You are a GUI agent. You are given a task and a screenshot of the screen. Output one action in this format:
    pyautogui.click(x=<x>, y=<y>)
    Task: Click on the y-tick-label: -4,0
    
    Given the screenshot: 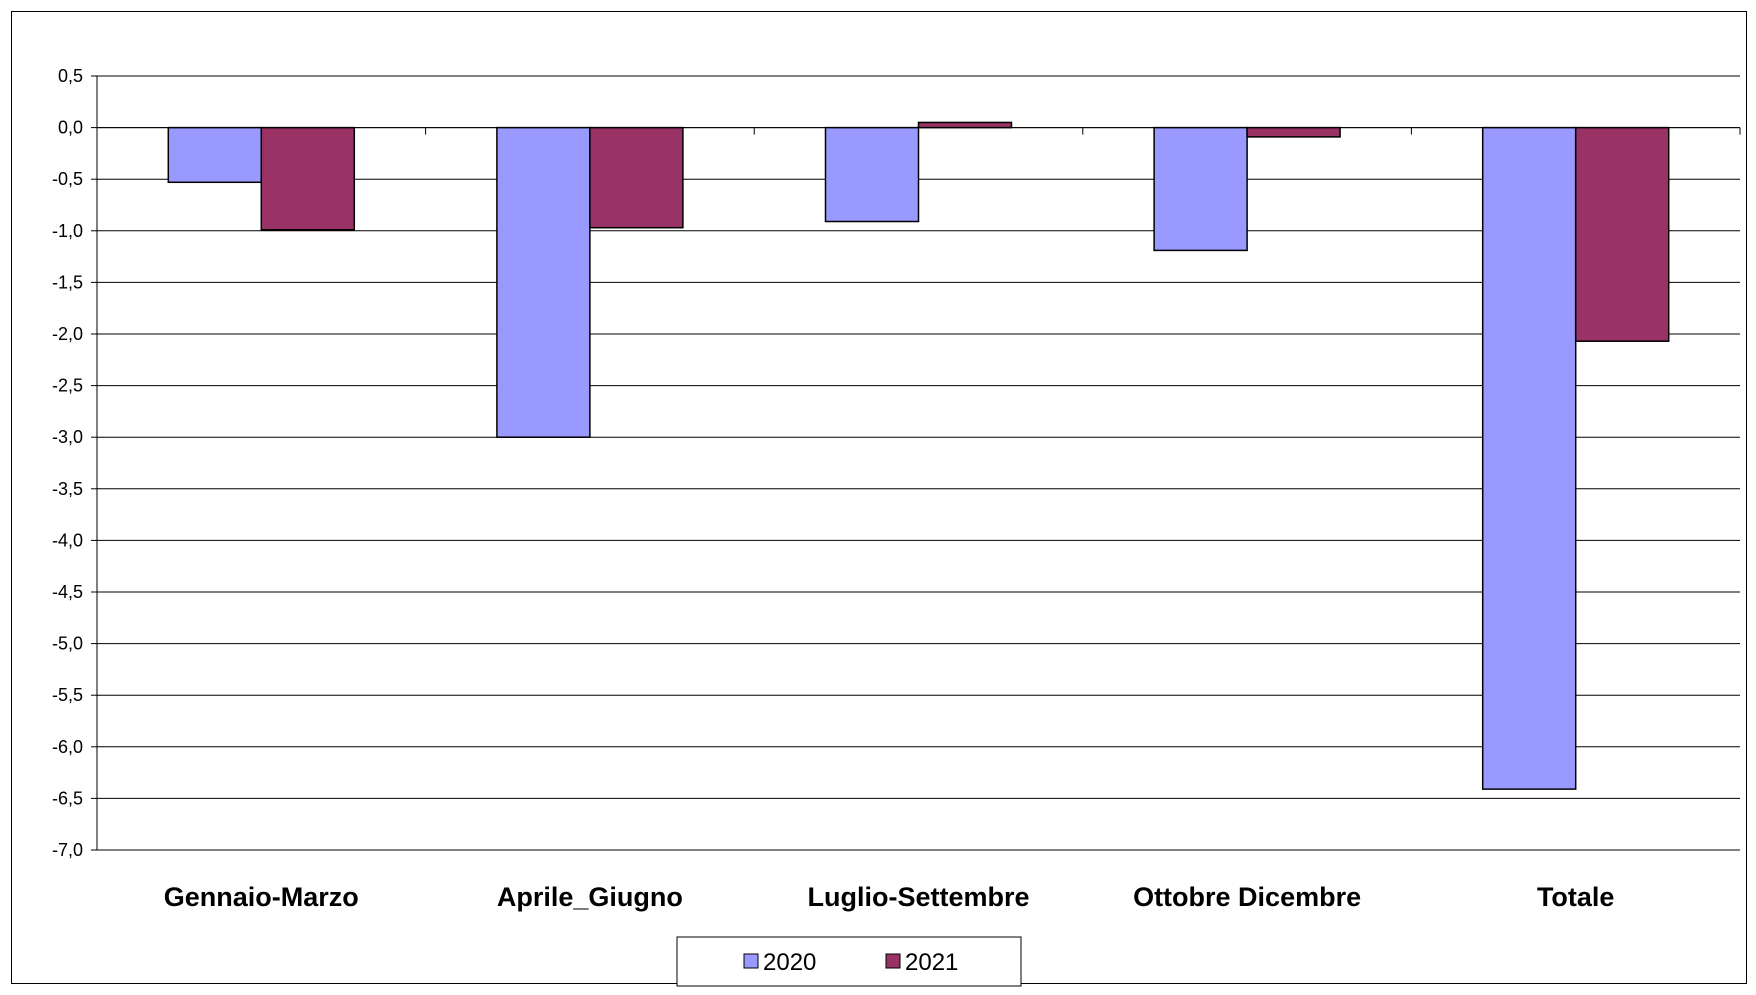 What is the action you would take?
    pyautogui.click(x=67, y=540)
    